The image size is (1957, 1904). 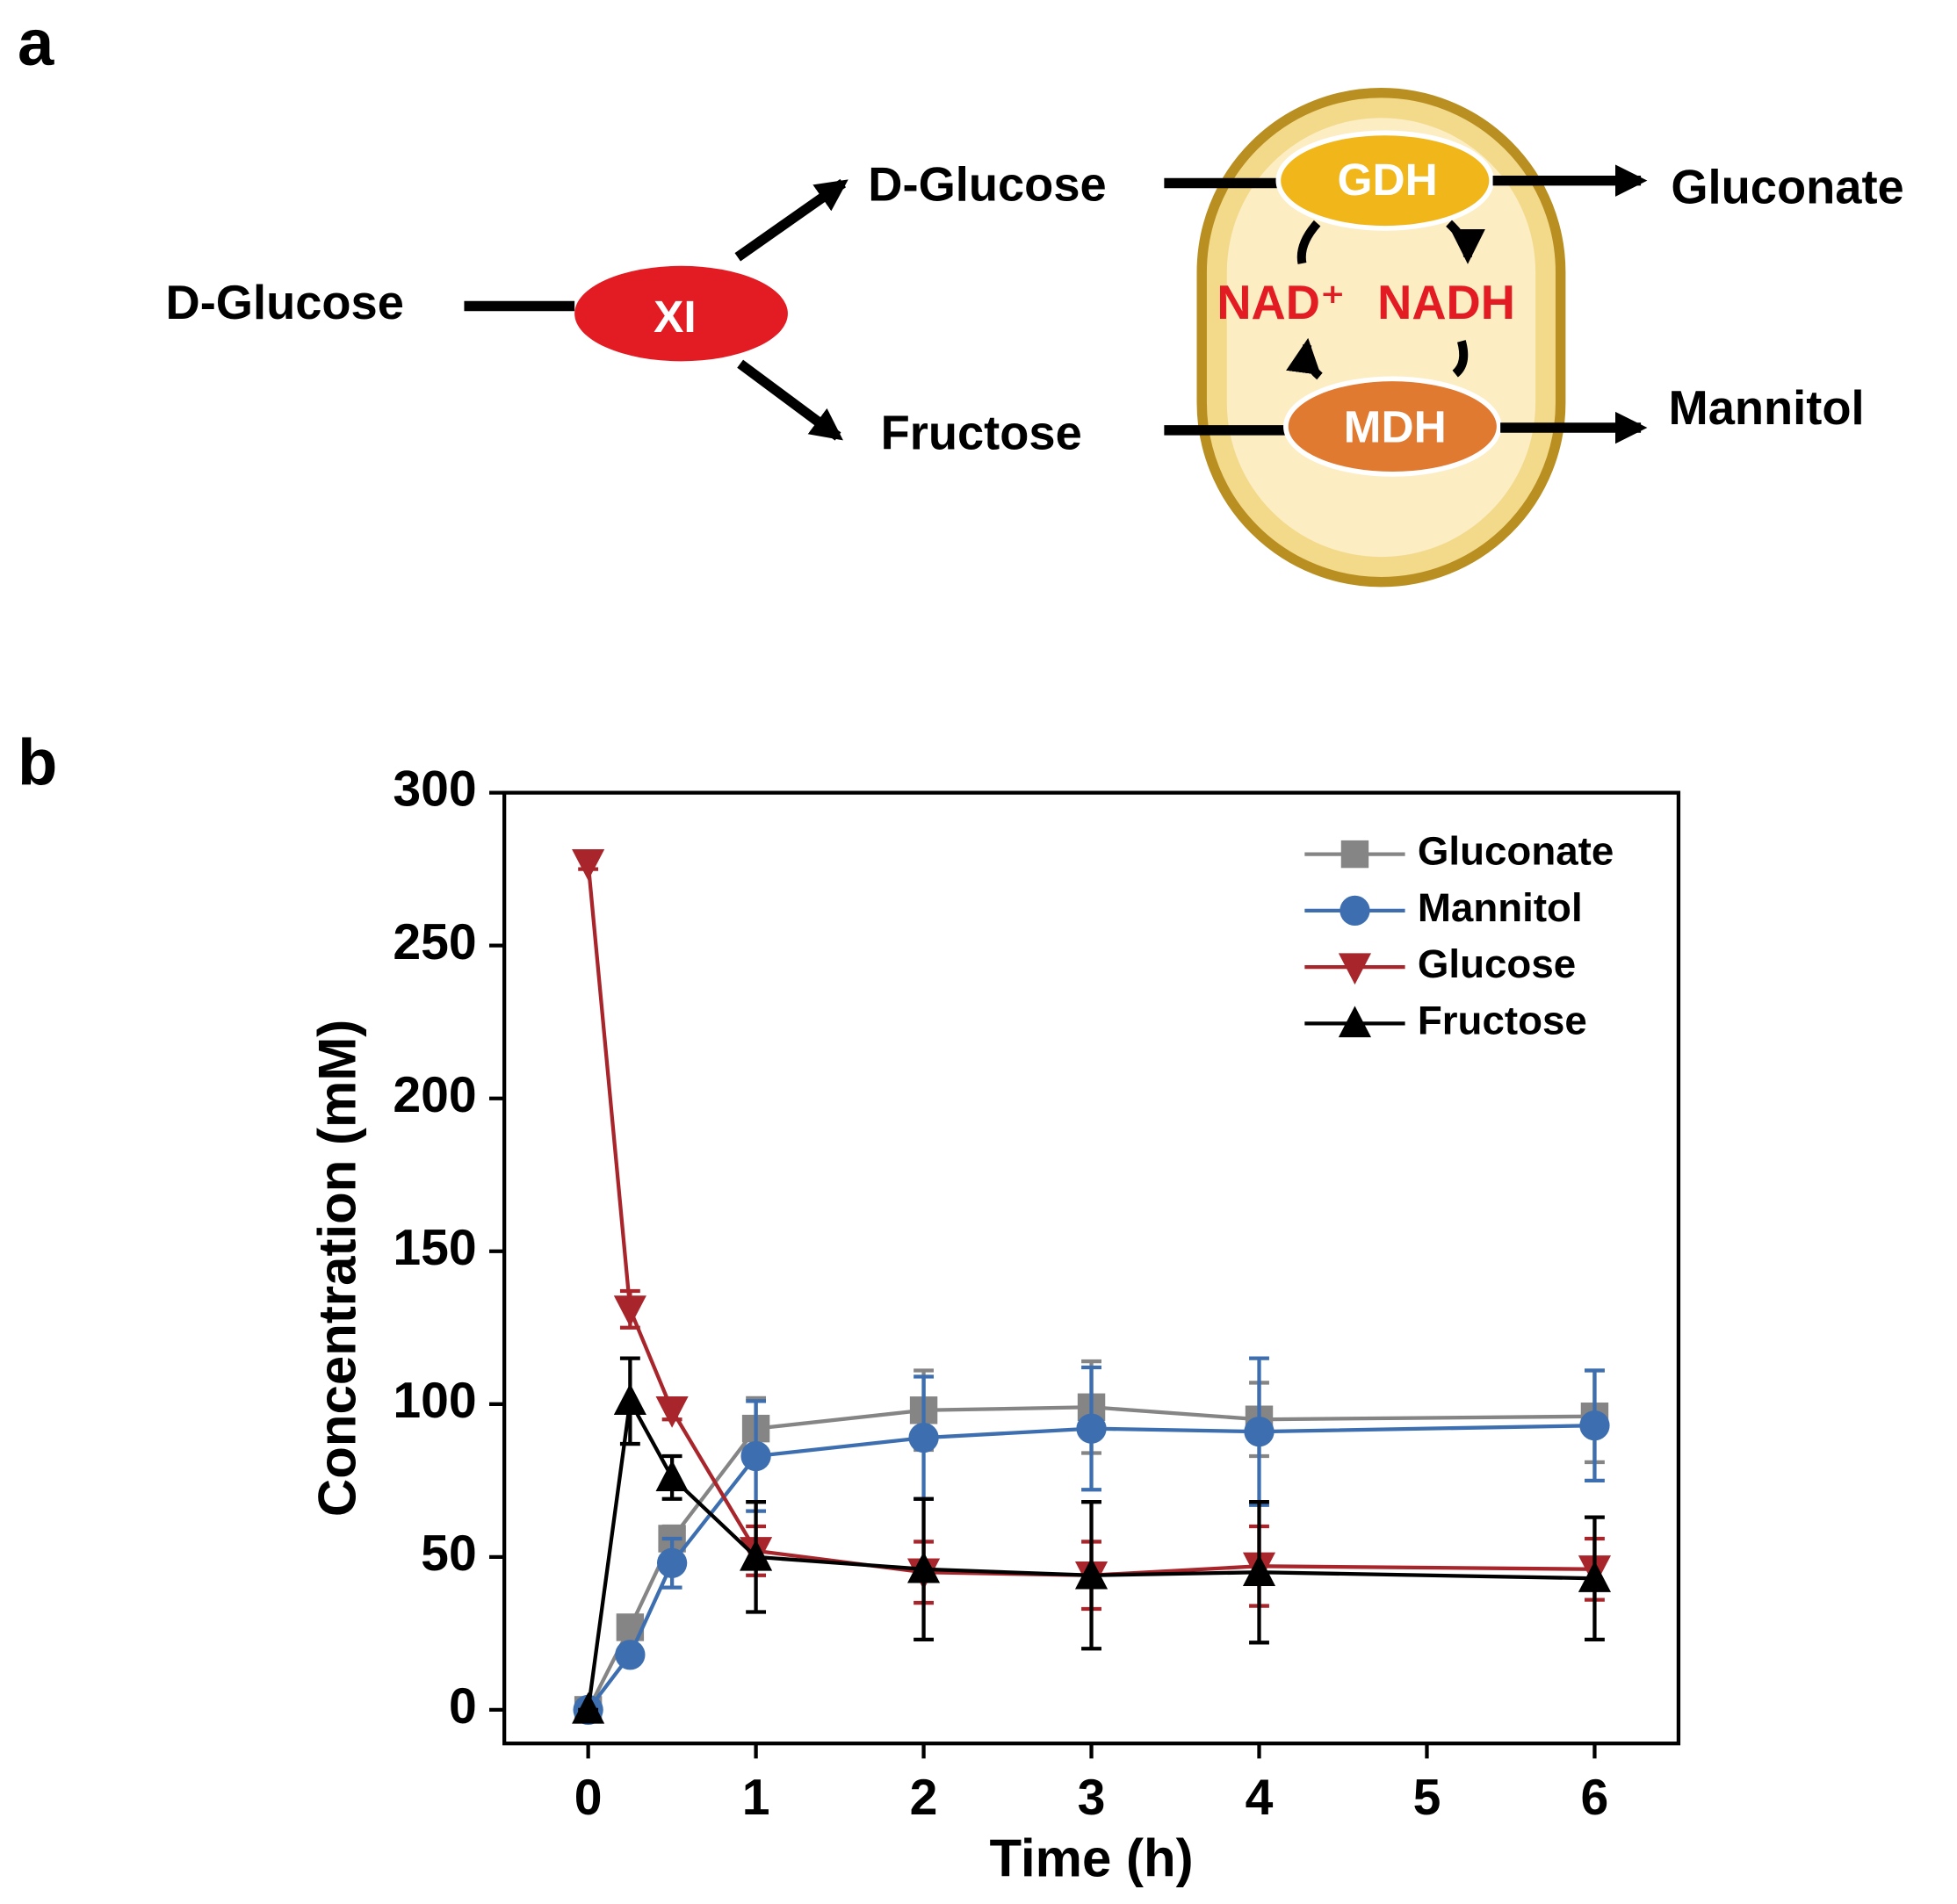 I want to click on y-tick-label: 250, so click(x=434, y=942).